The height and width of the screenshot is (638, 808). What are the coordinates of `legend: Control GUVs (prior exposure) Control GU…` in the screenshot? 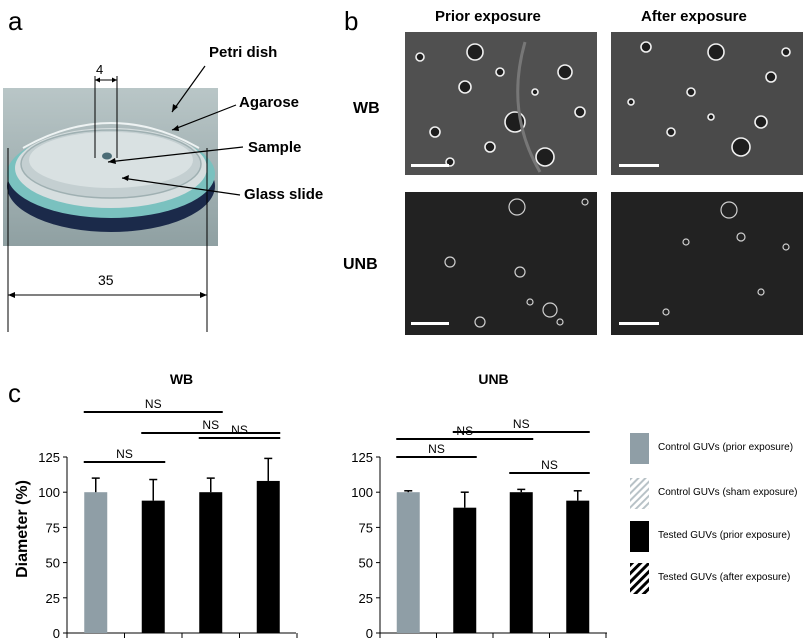 It's located at (716, 507).